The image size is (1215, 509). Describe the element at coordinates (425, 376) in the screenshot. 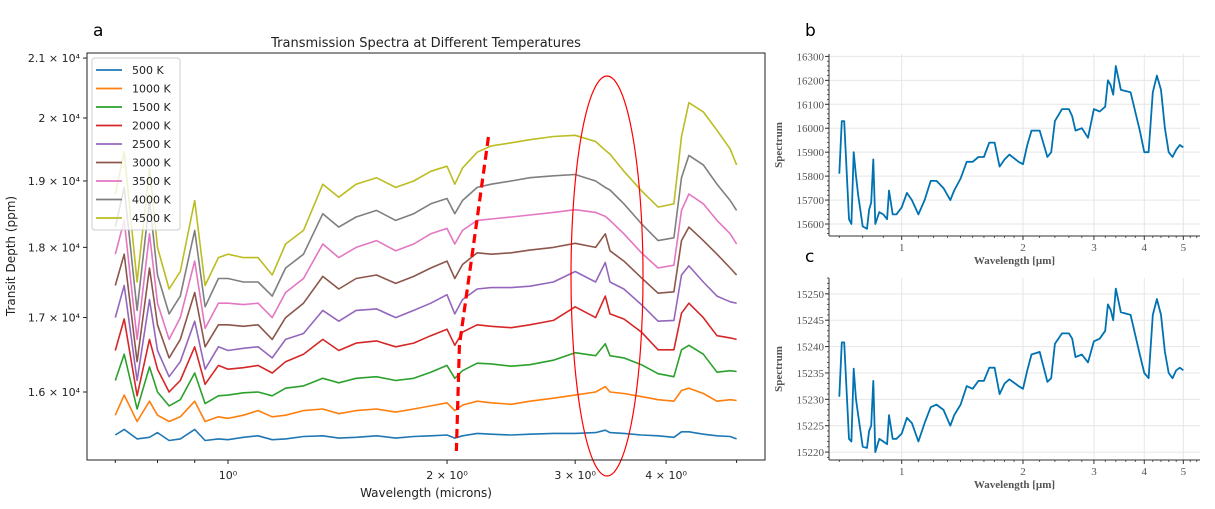

I see `series-line-1500k` at that location.